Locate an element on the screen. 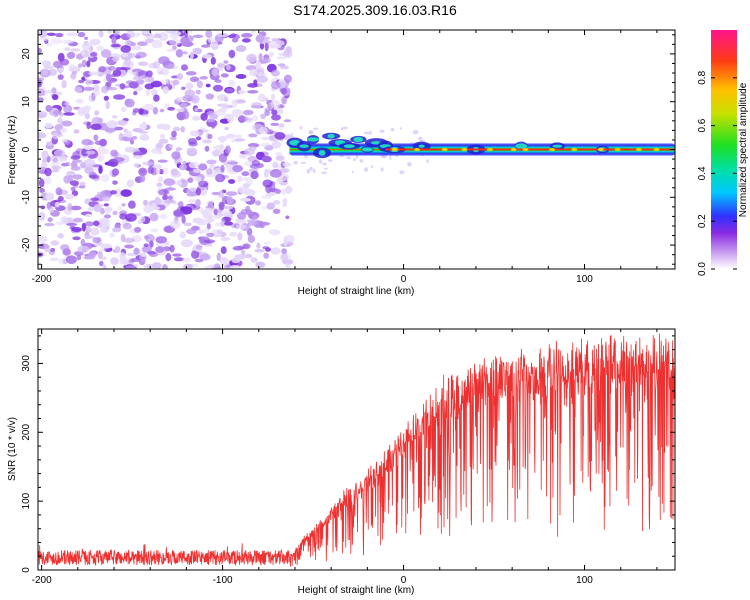  snr-x-tick-label: -100 is located at coordinates (223, 580).